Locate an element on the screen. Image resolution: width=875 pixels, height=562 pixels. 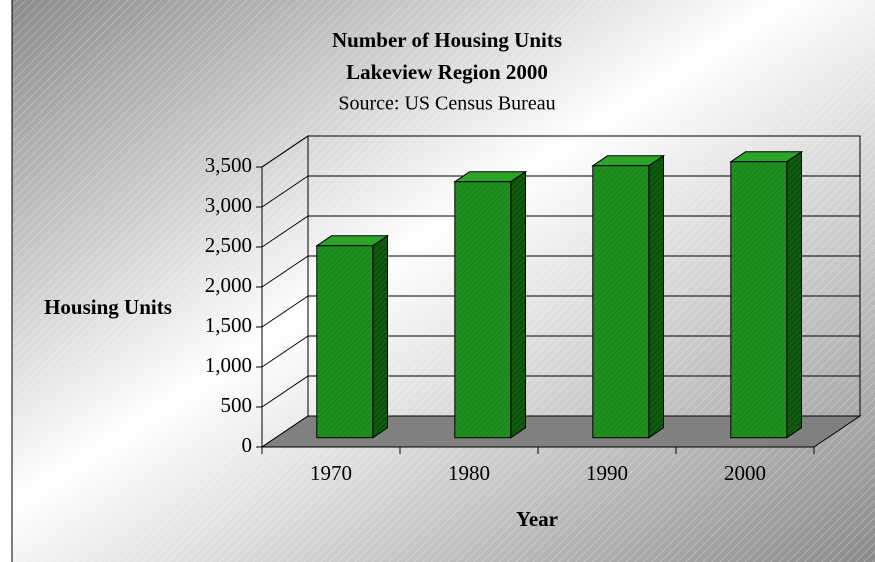
x-tick-label: 2000 is located at coordinates (745, 473).